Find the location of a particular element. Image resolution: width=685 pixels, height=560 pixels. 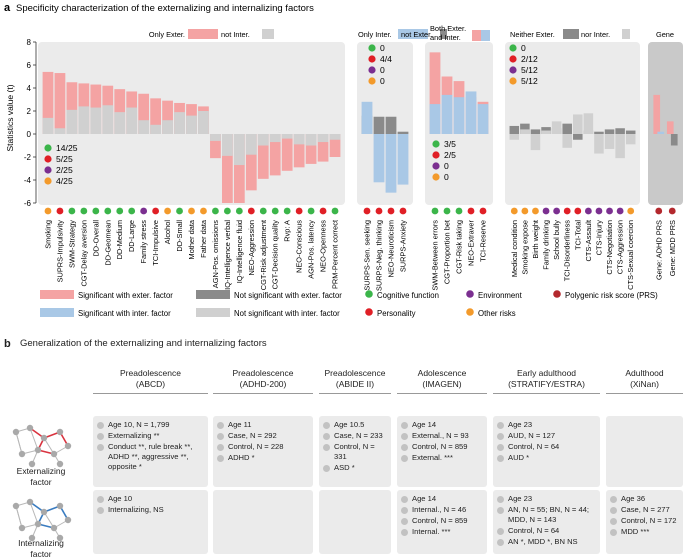

x-tick-label: CGT-Delay aversion is located at coordinates (83, 253).